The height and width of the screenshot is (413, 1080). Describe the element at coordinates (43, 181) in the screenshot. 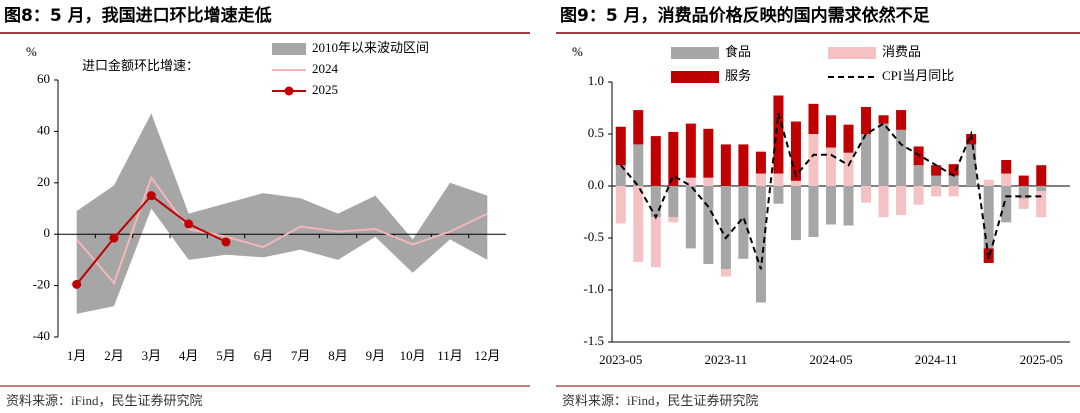

I see `y-tick-label: 20` at that location.